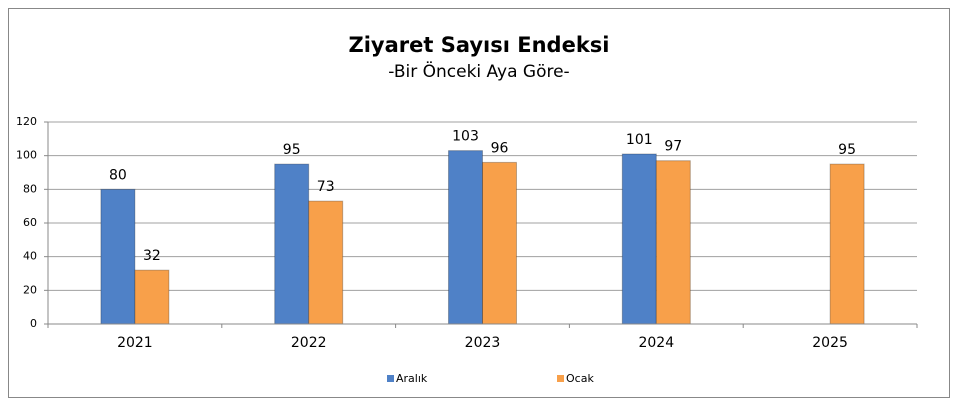 This screenshot has width=968, height=409. I want to click on legend-label: Aralık, so click(412, 378).